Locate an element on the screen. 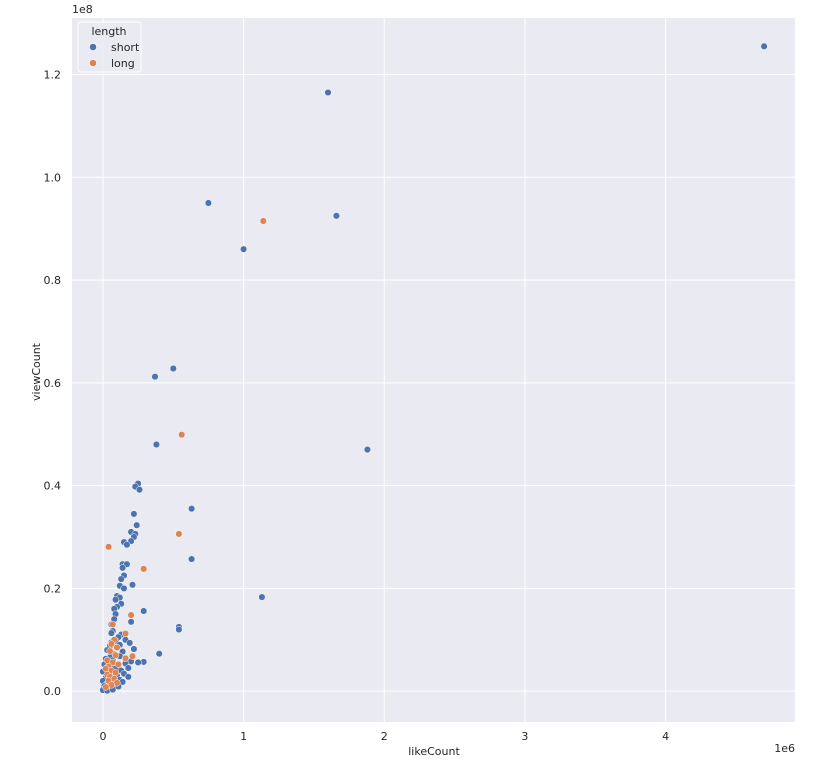 This screenshot has height=774, width=835. x-tick-label: 0 is located at coordinates (102, 736).